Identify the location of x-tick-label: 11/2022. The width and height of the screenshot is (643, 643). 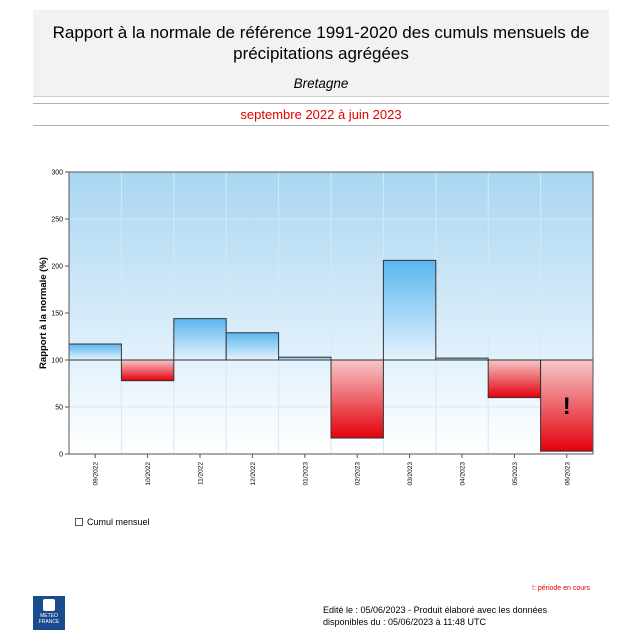
(201, 473).